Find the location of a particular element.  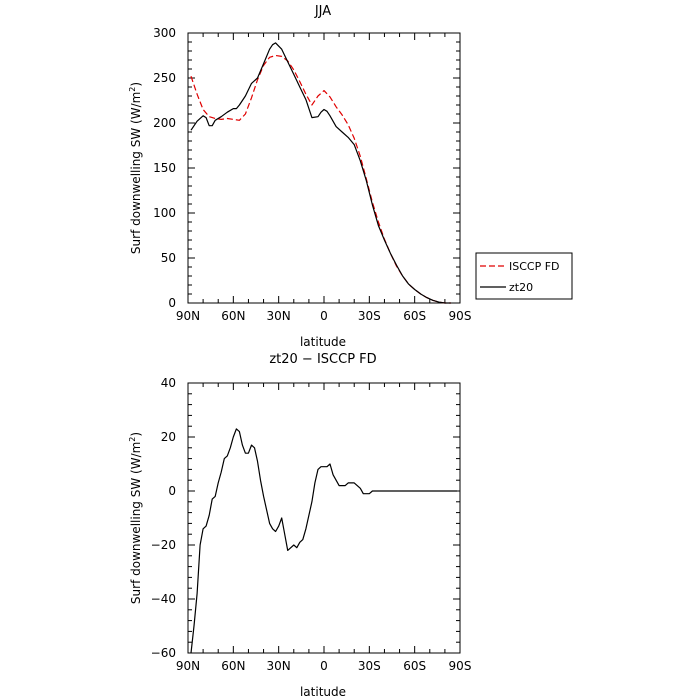

bottom-x-axis-label: latitude is located at coordinates (323, 692).